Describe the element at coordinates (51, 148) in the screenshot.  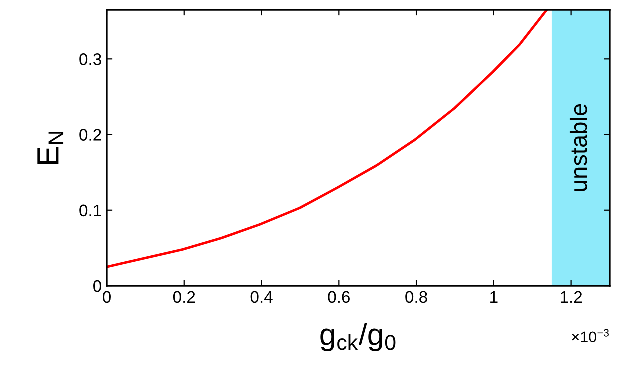
I see `y-axis-title: E$_{N}$` at that location.